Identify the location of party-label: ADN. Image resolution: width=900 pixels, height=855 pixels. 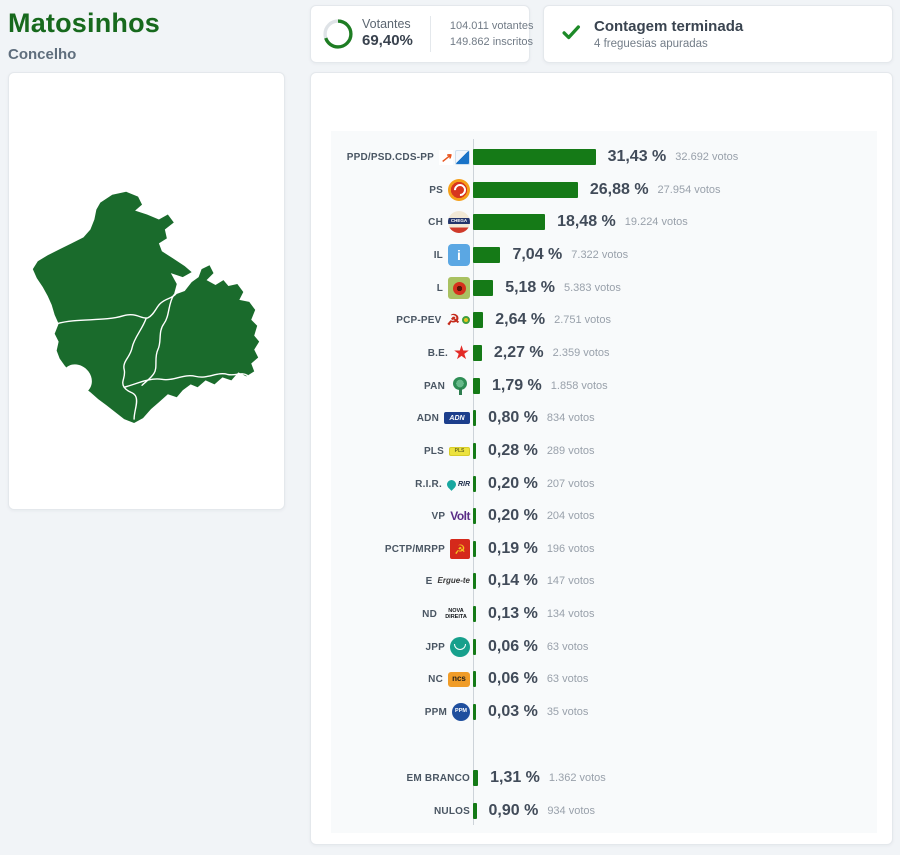
(427, 418).